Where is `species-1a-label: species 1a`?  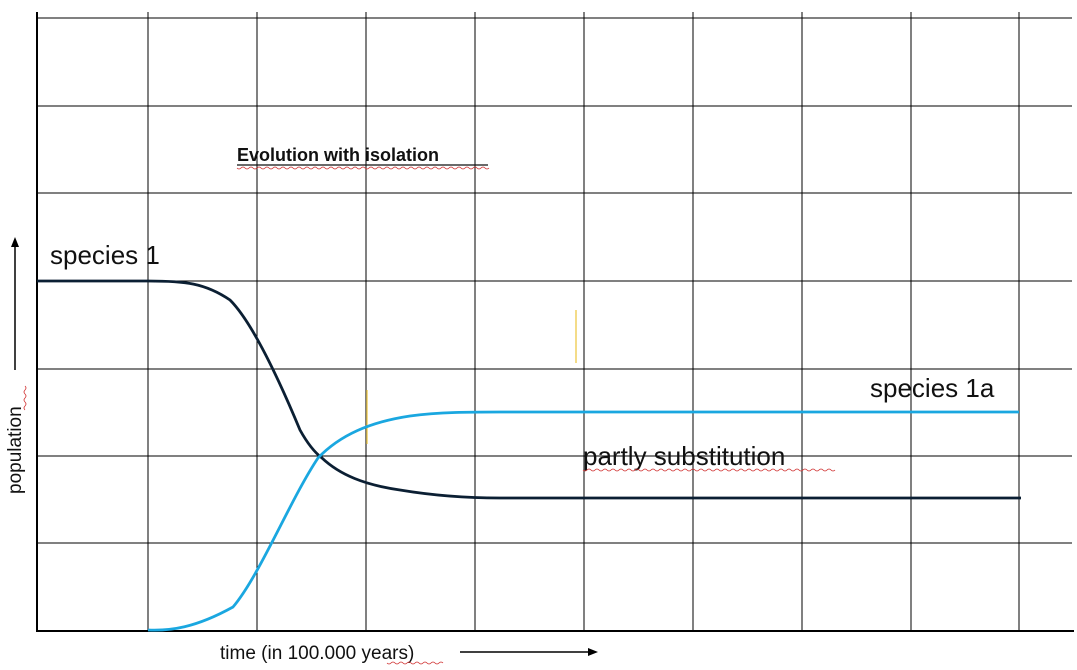 species-1a-label: species 1a is located at coordinates (932, 388).